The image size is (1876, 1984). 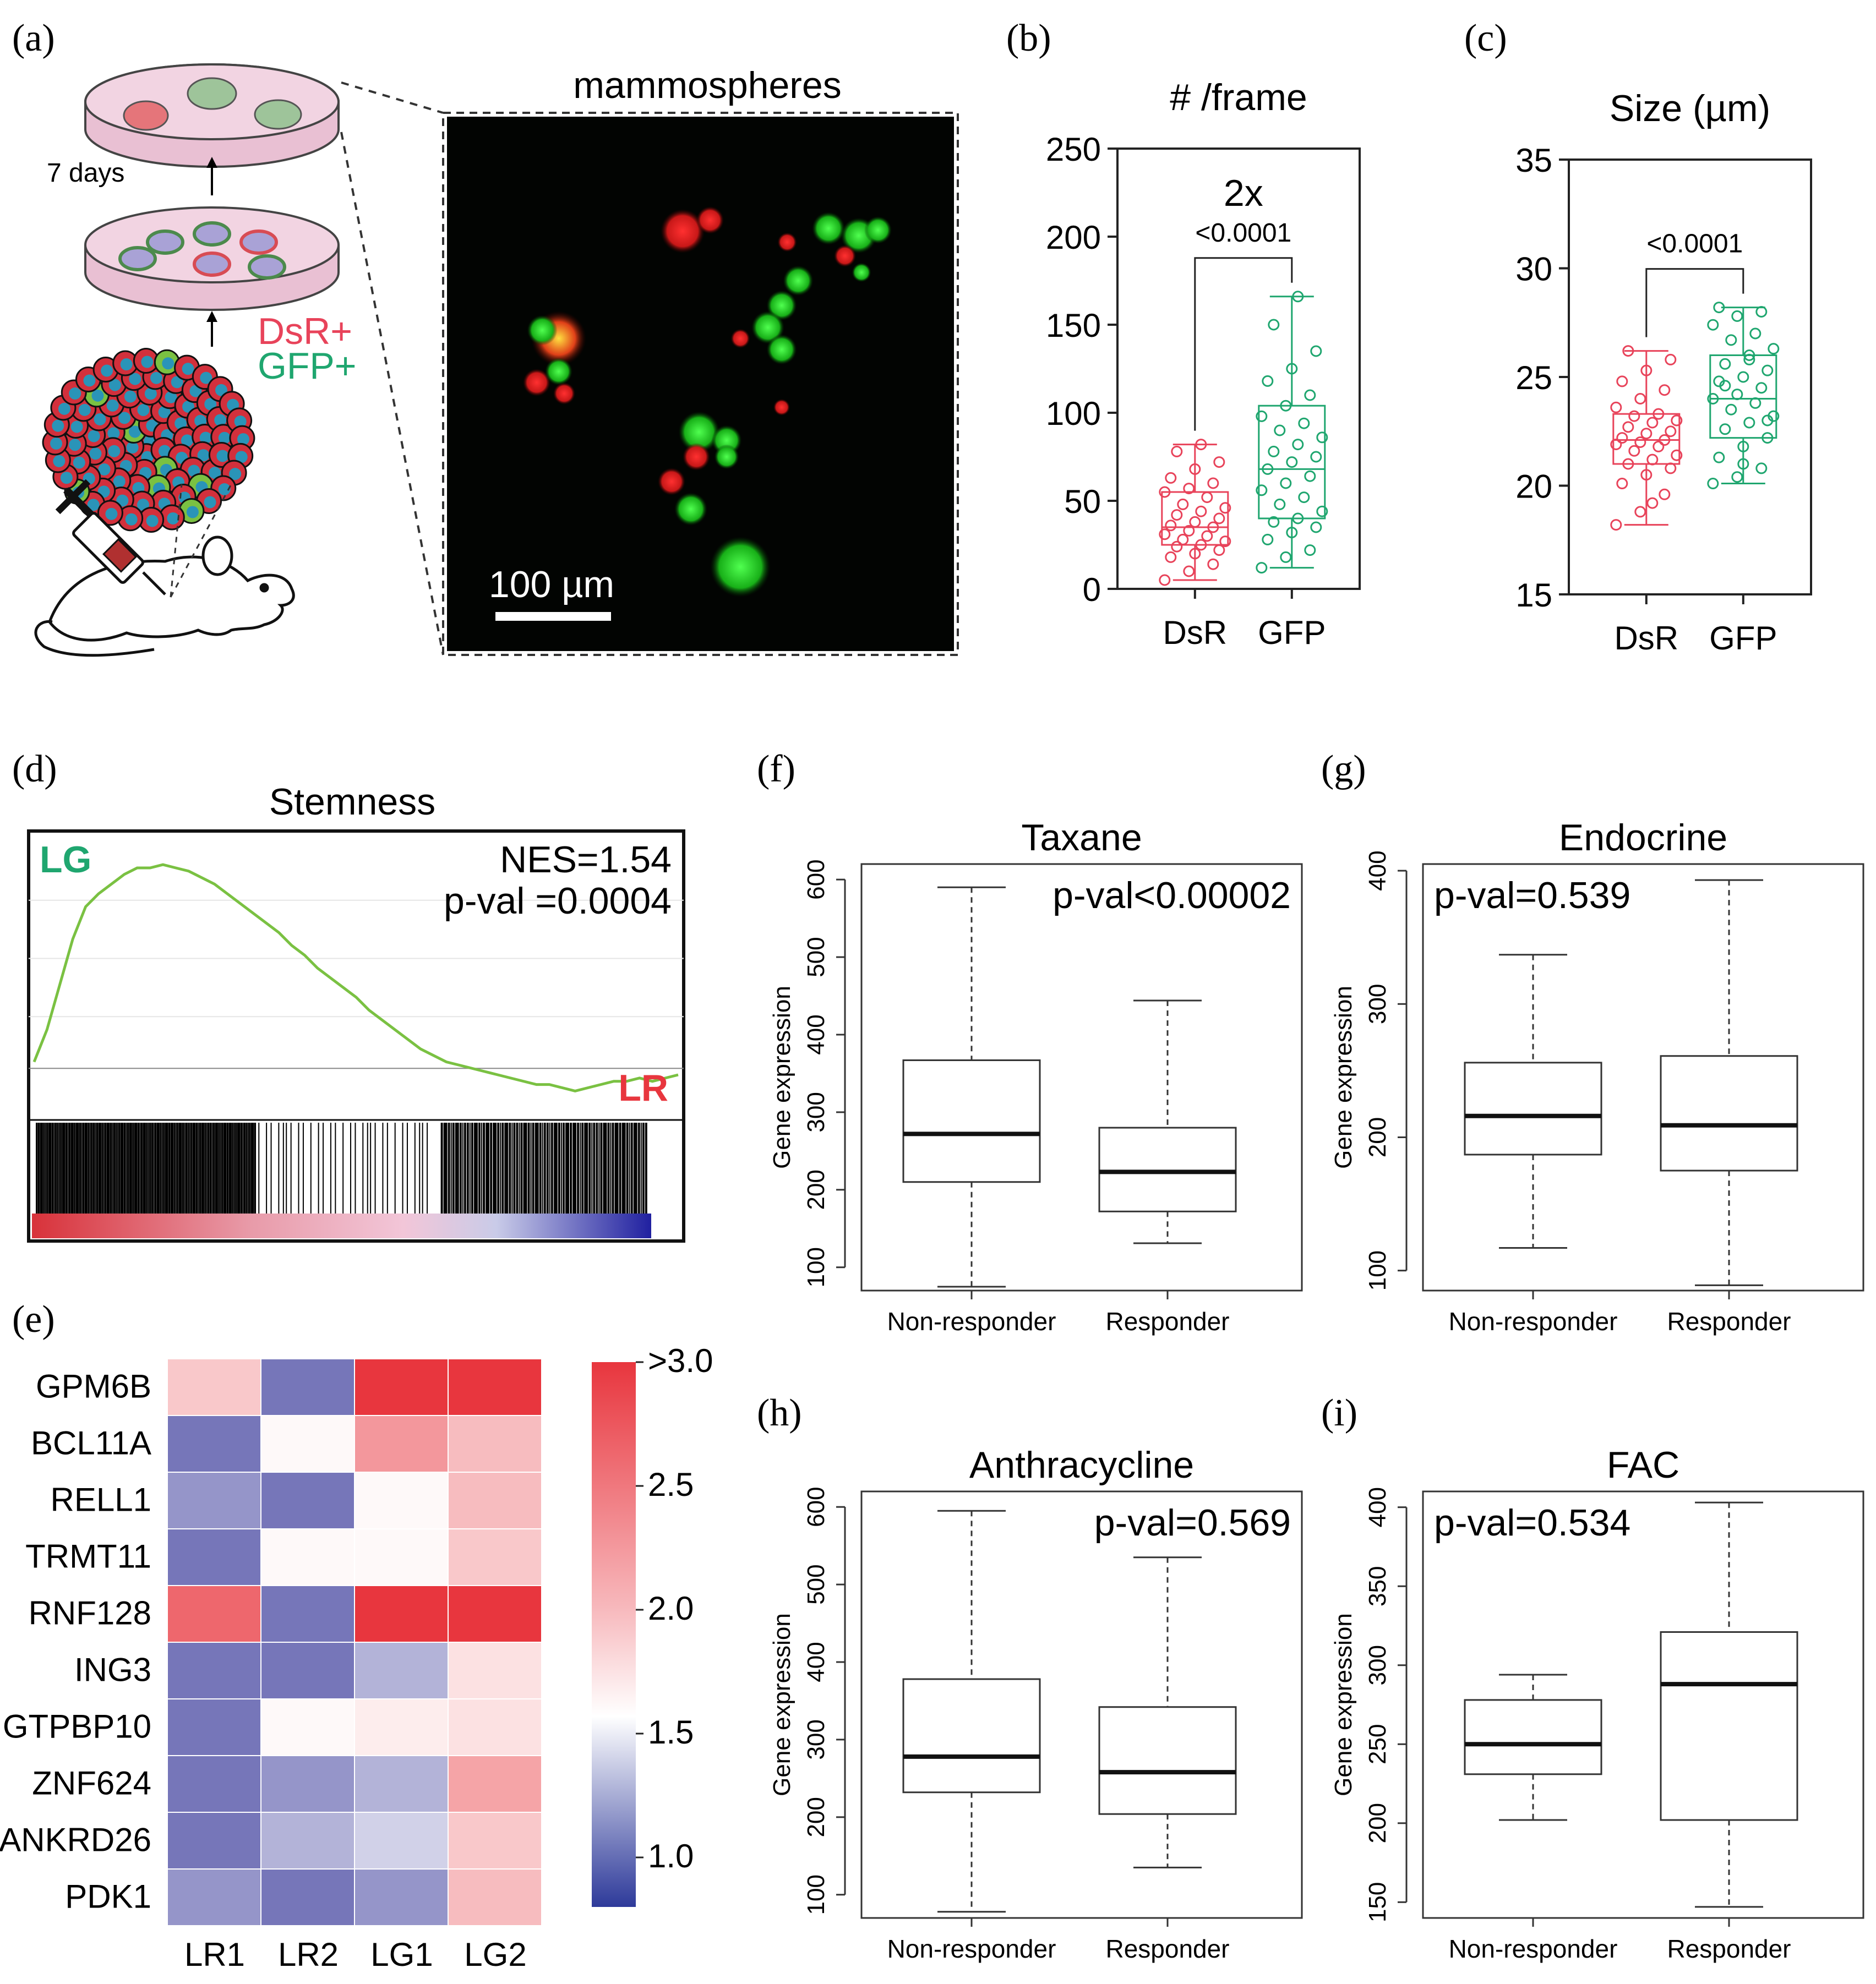 I want to click on box-DsR, so click(x=1195, y=519).